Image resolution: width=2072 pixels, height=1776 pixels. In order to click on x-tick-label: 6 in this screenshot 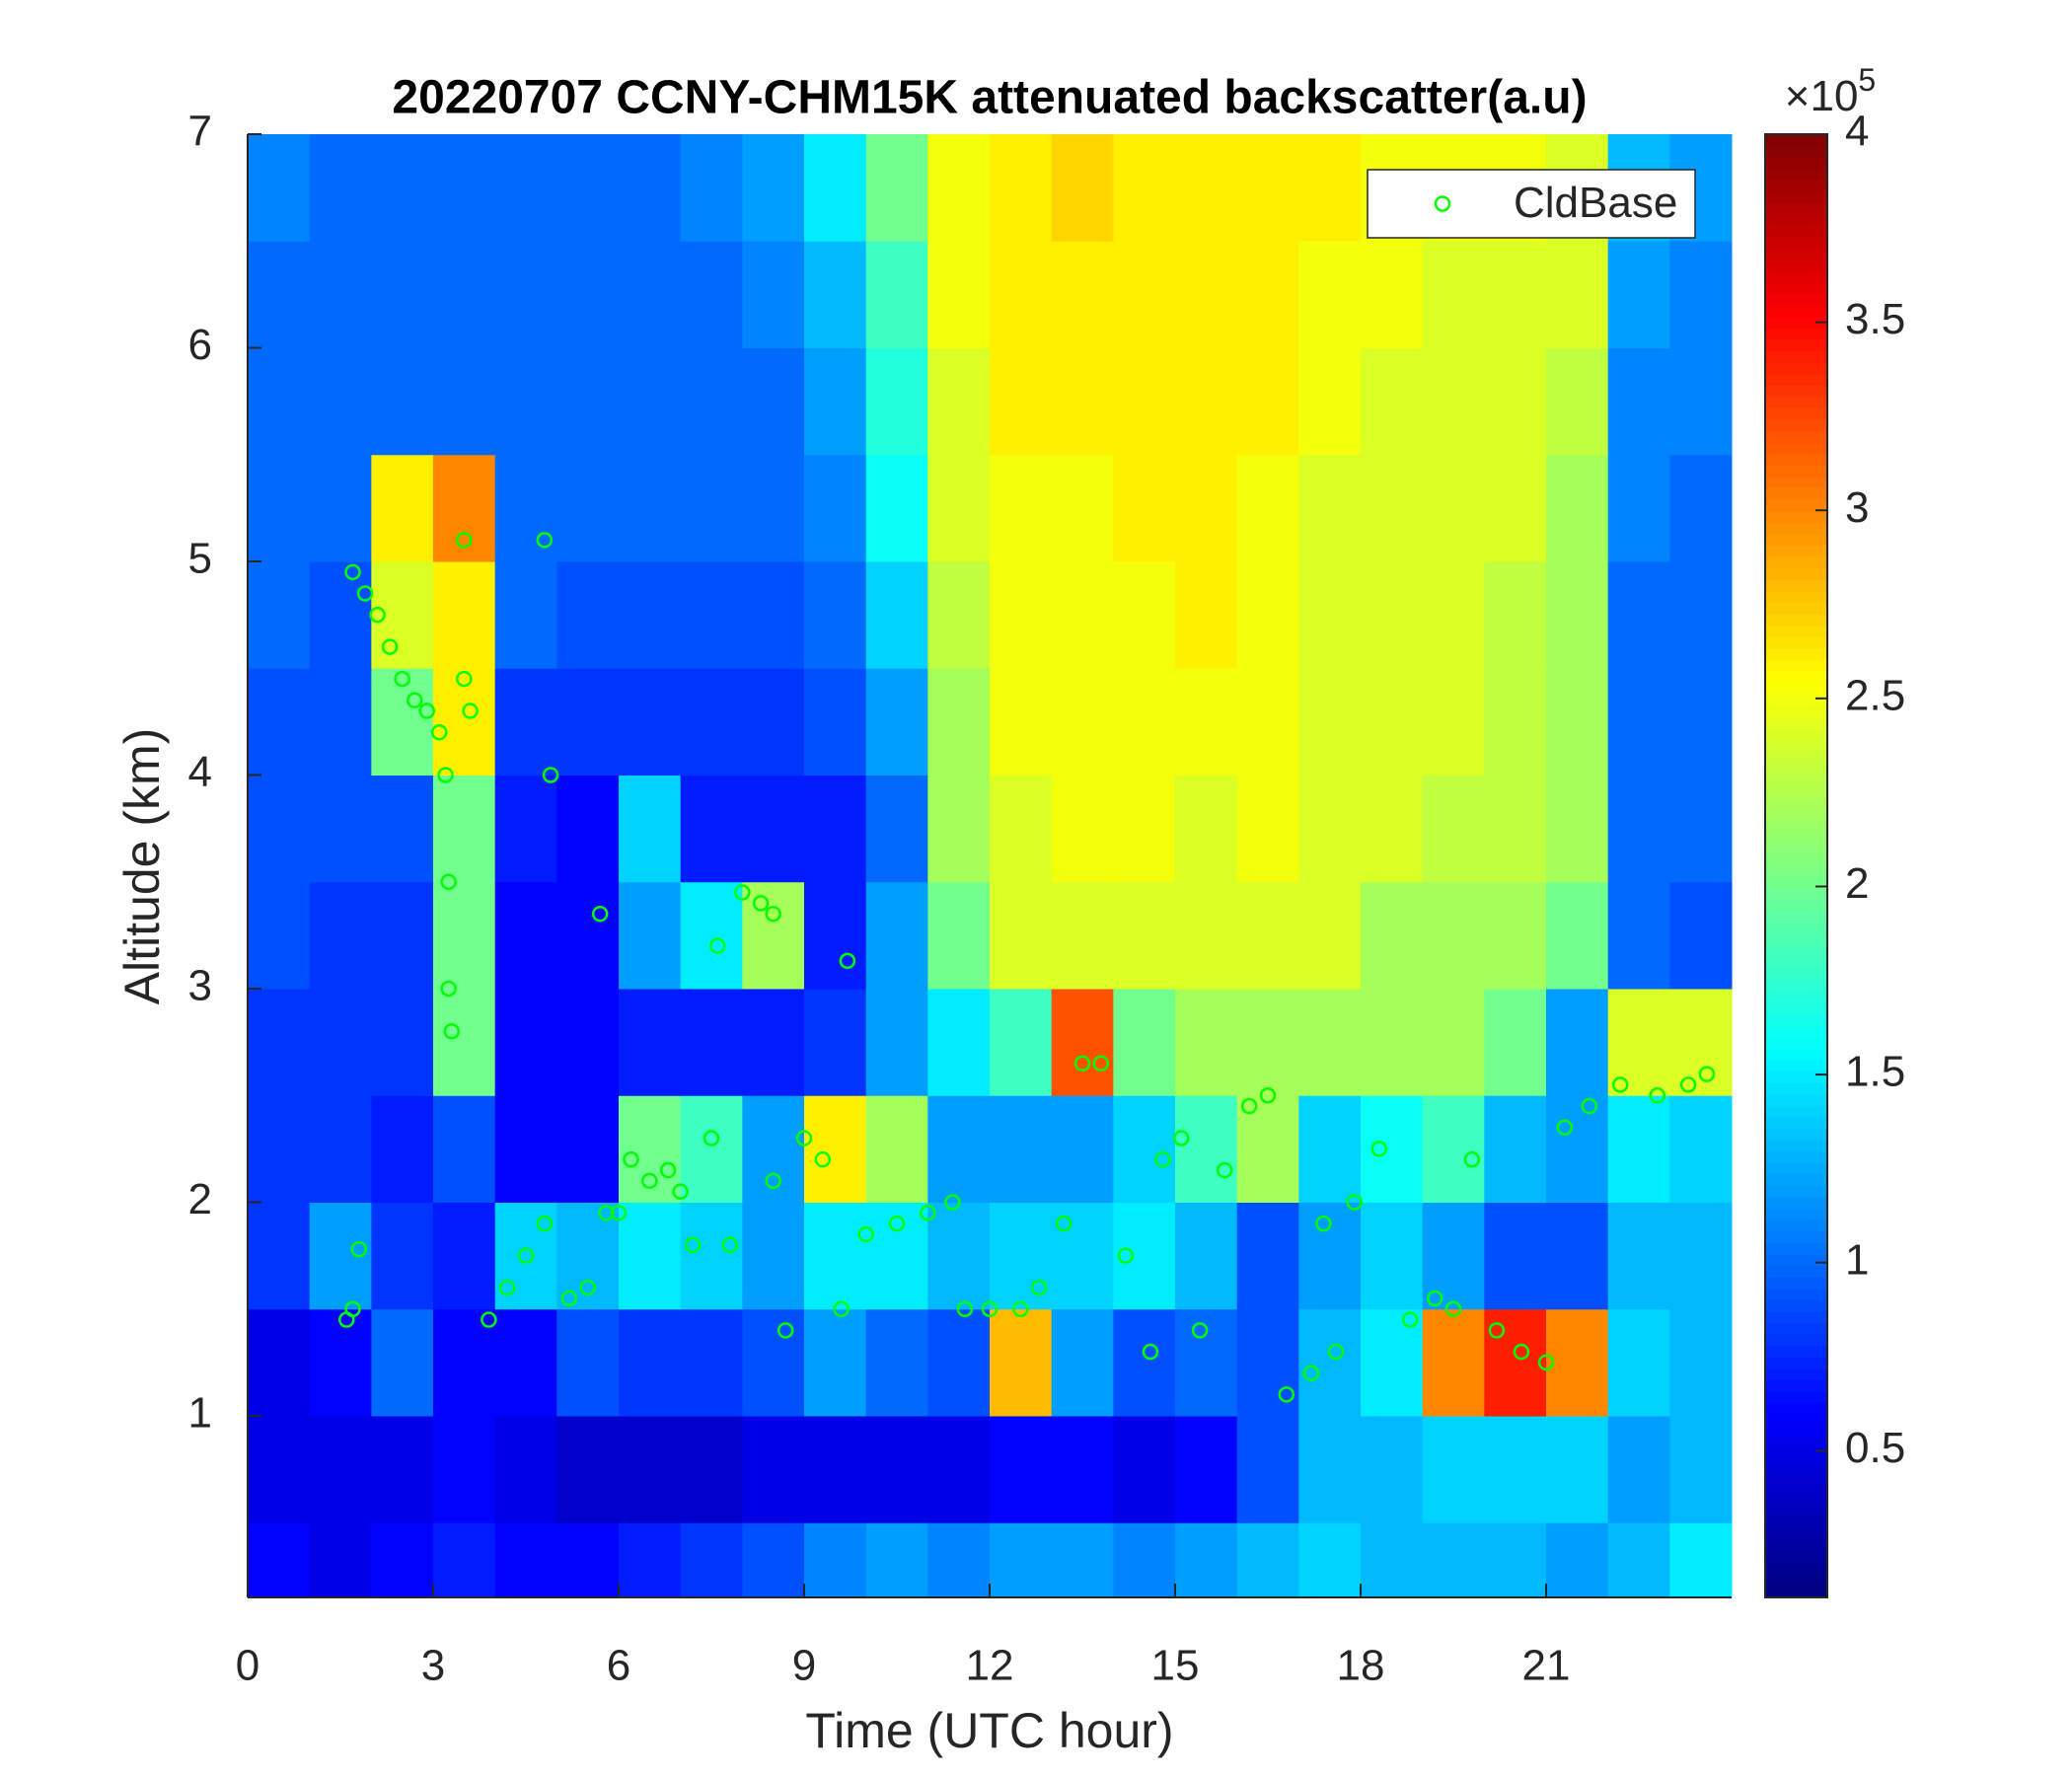, I will do `click(618, 1666)`.